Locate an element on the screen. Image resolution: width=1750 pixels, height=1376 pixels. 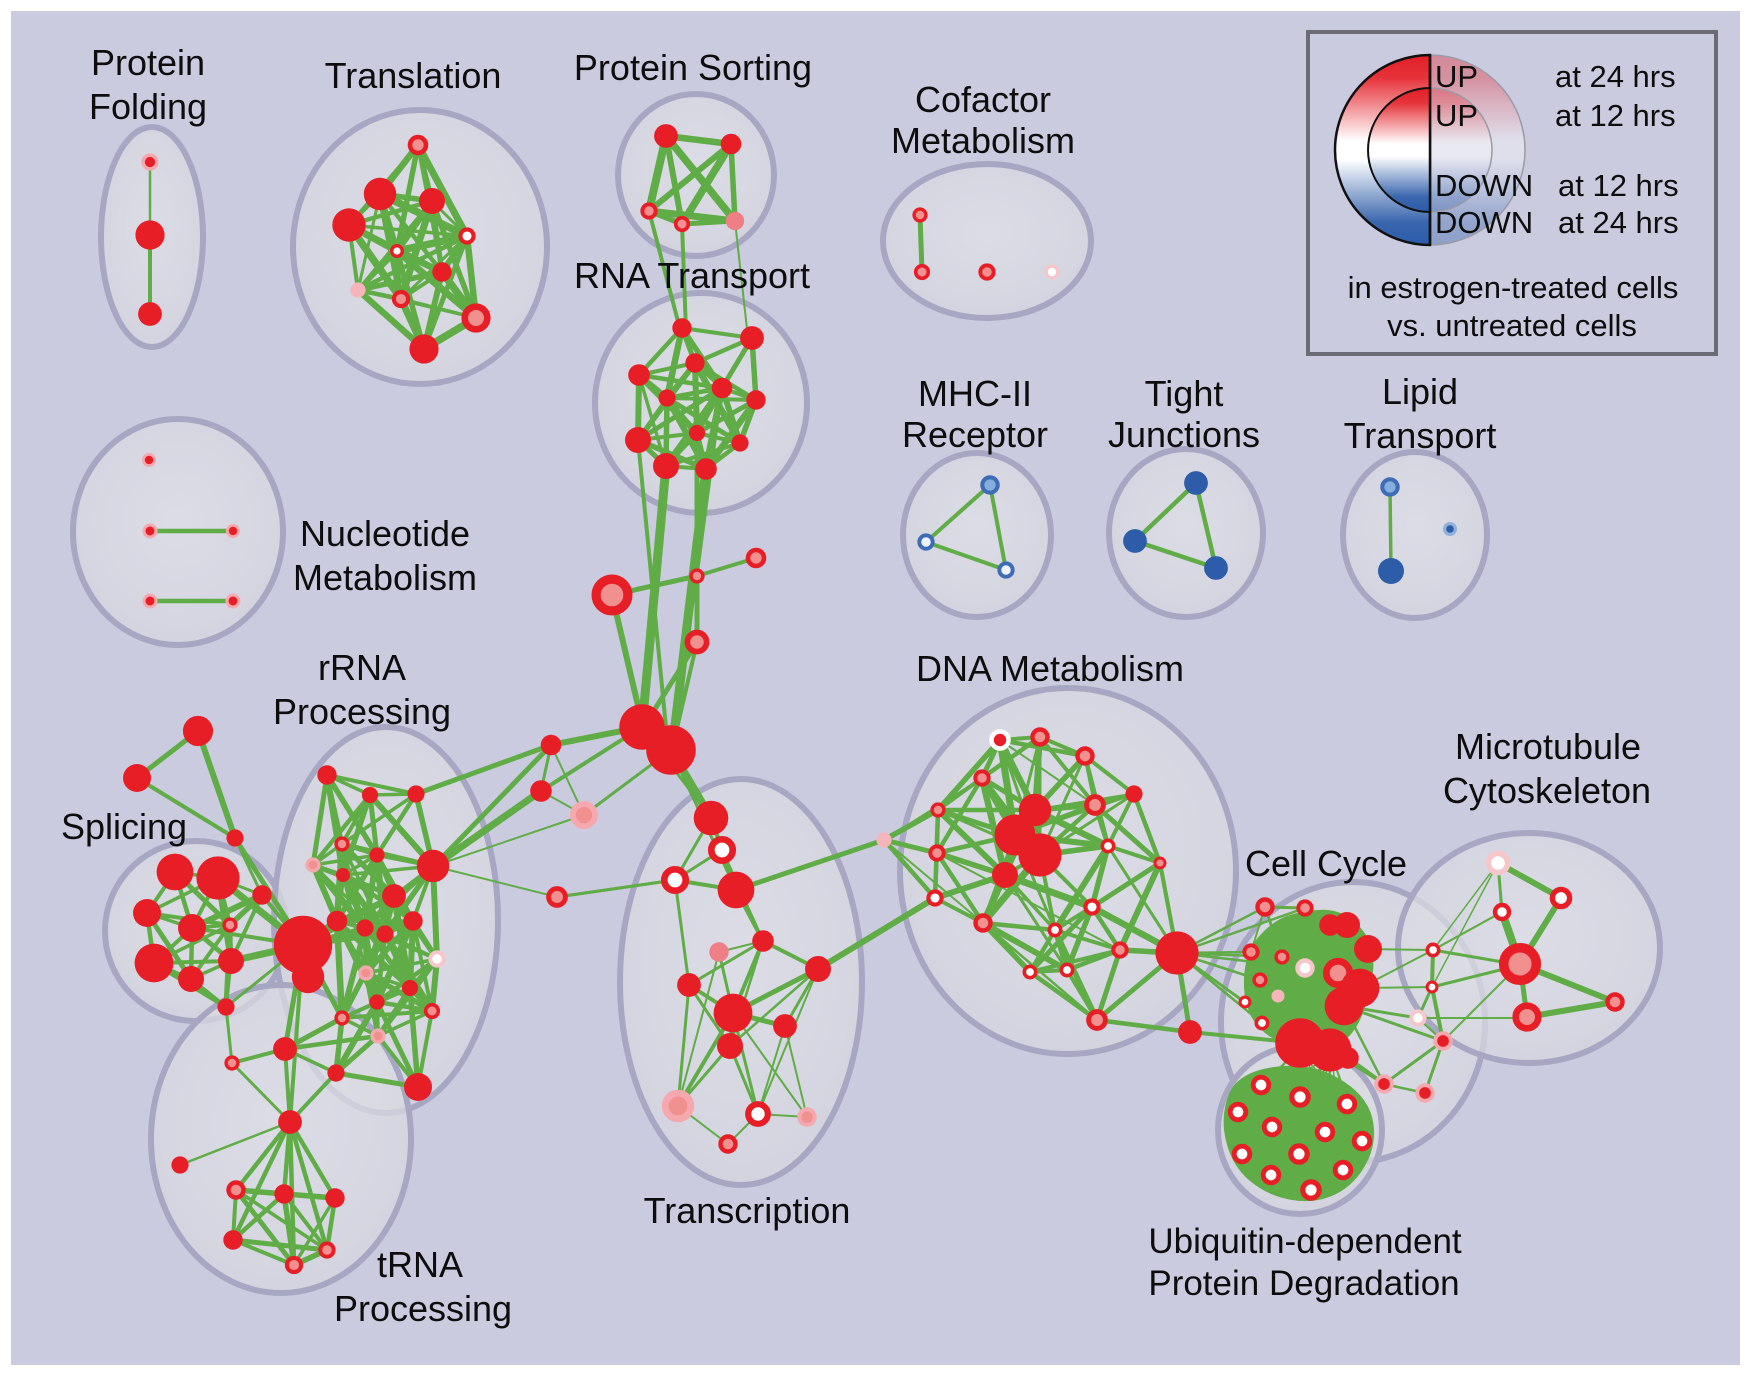
svg-text: Transcription is located at coordinates (747, 1210).